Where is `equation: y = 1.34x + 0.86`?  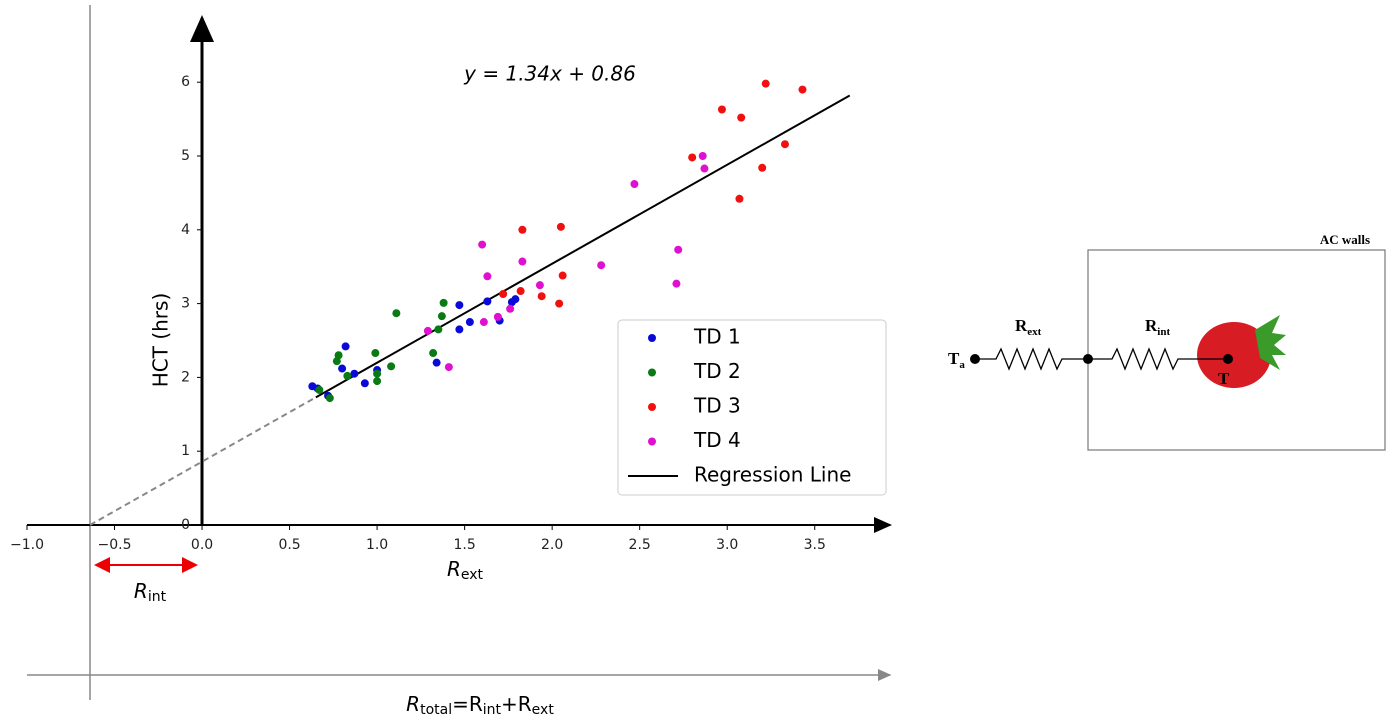 equation: y = 1.34x + 0.86 is located at coordinates (549, 74).